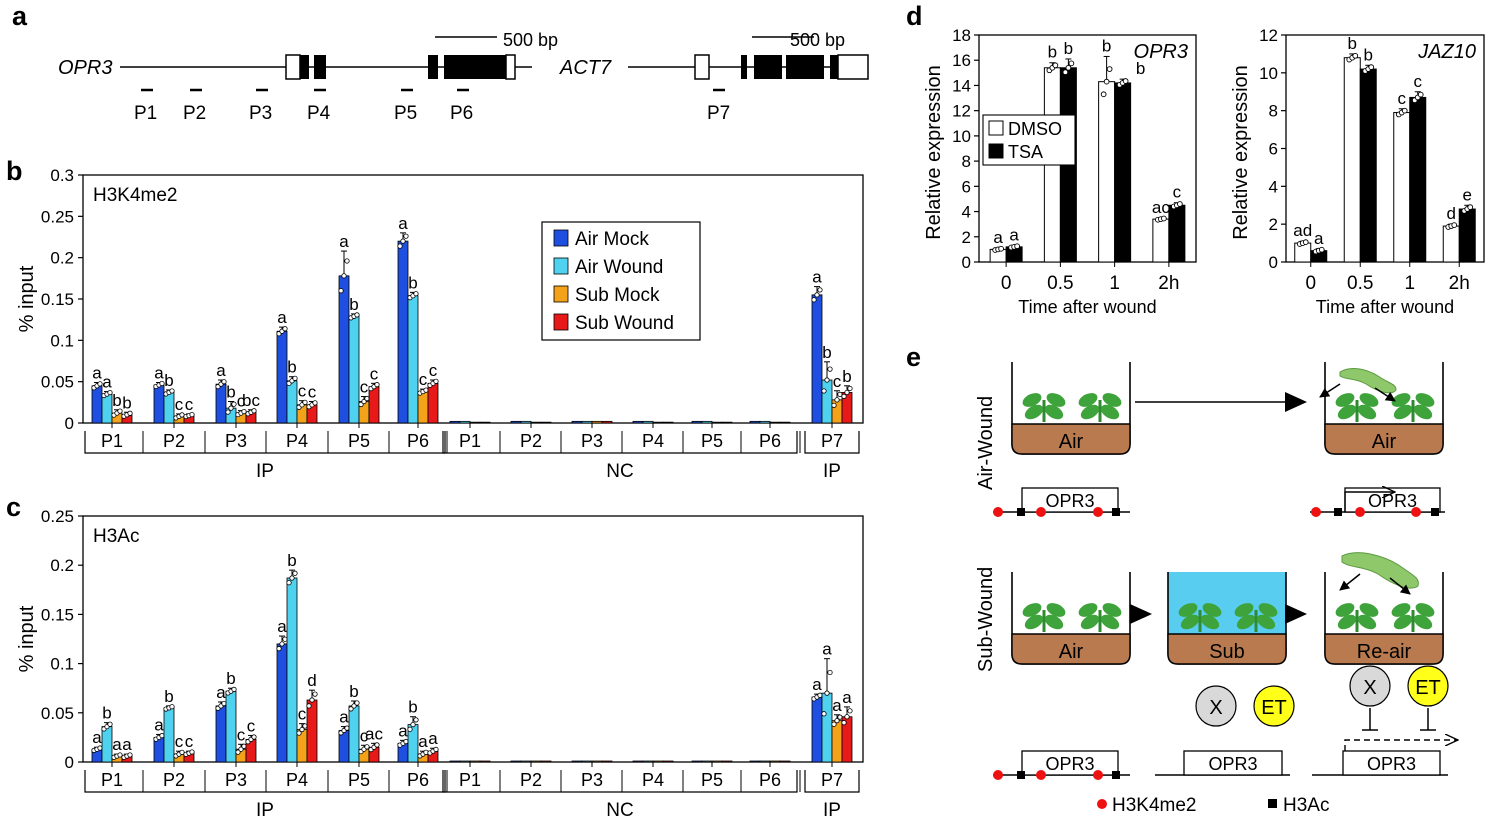 The height and width of the screenshot is (818, 1497). What do you see at coordinates (1273, 224) in the screenshot?
I see `y-tick-label: 2` at bounding box center [1273, 224].